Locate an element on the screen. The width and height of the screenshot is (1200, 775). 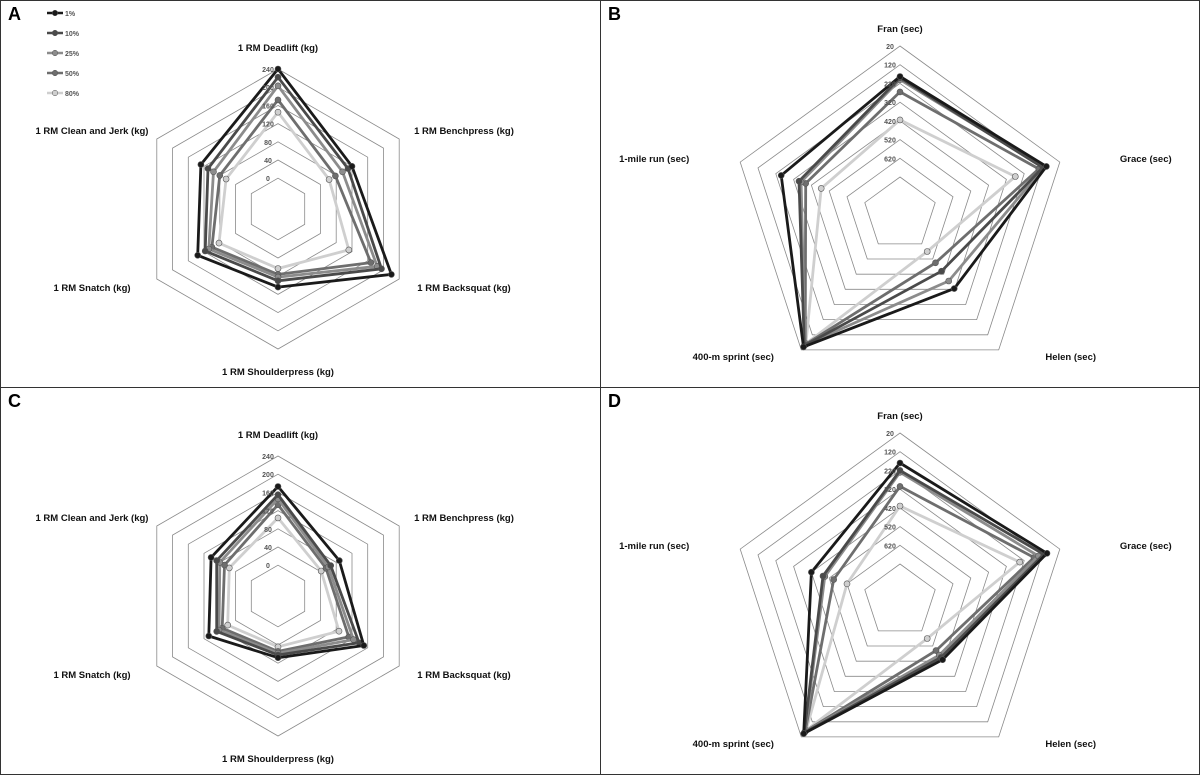
axis-label: Grace (sec) is located at coordinates (1146, 546).